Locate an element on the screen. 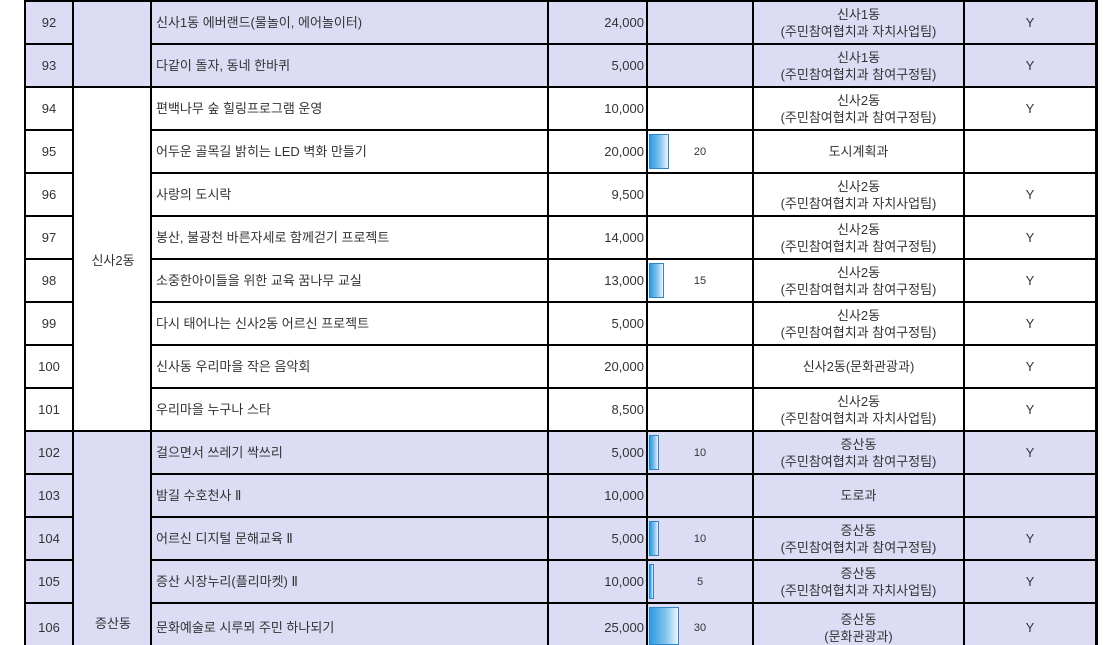 The image size is (1119, 645). row-number-cell: 97 is located at coordinates (50, 238).